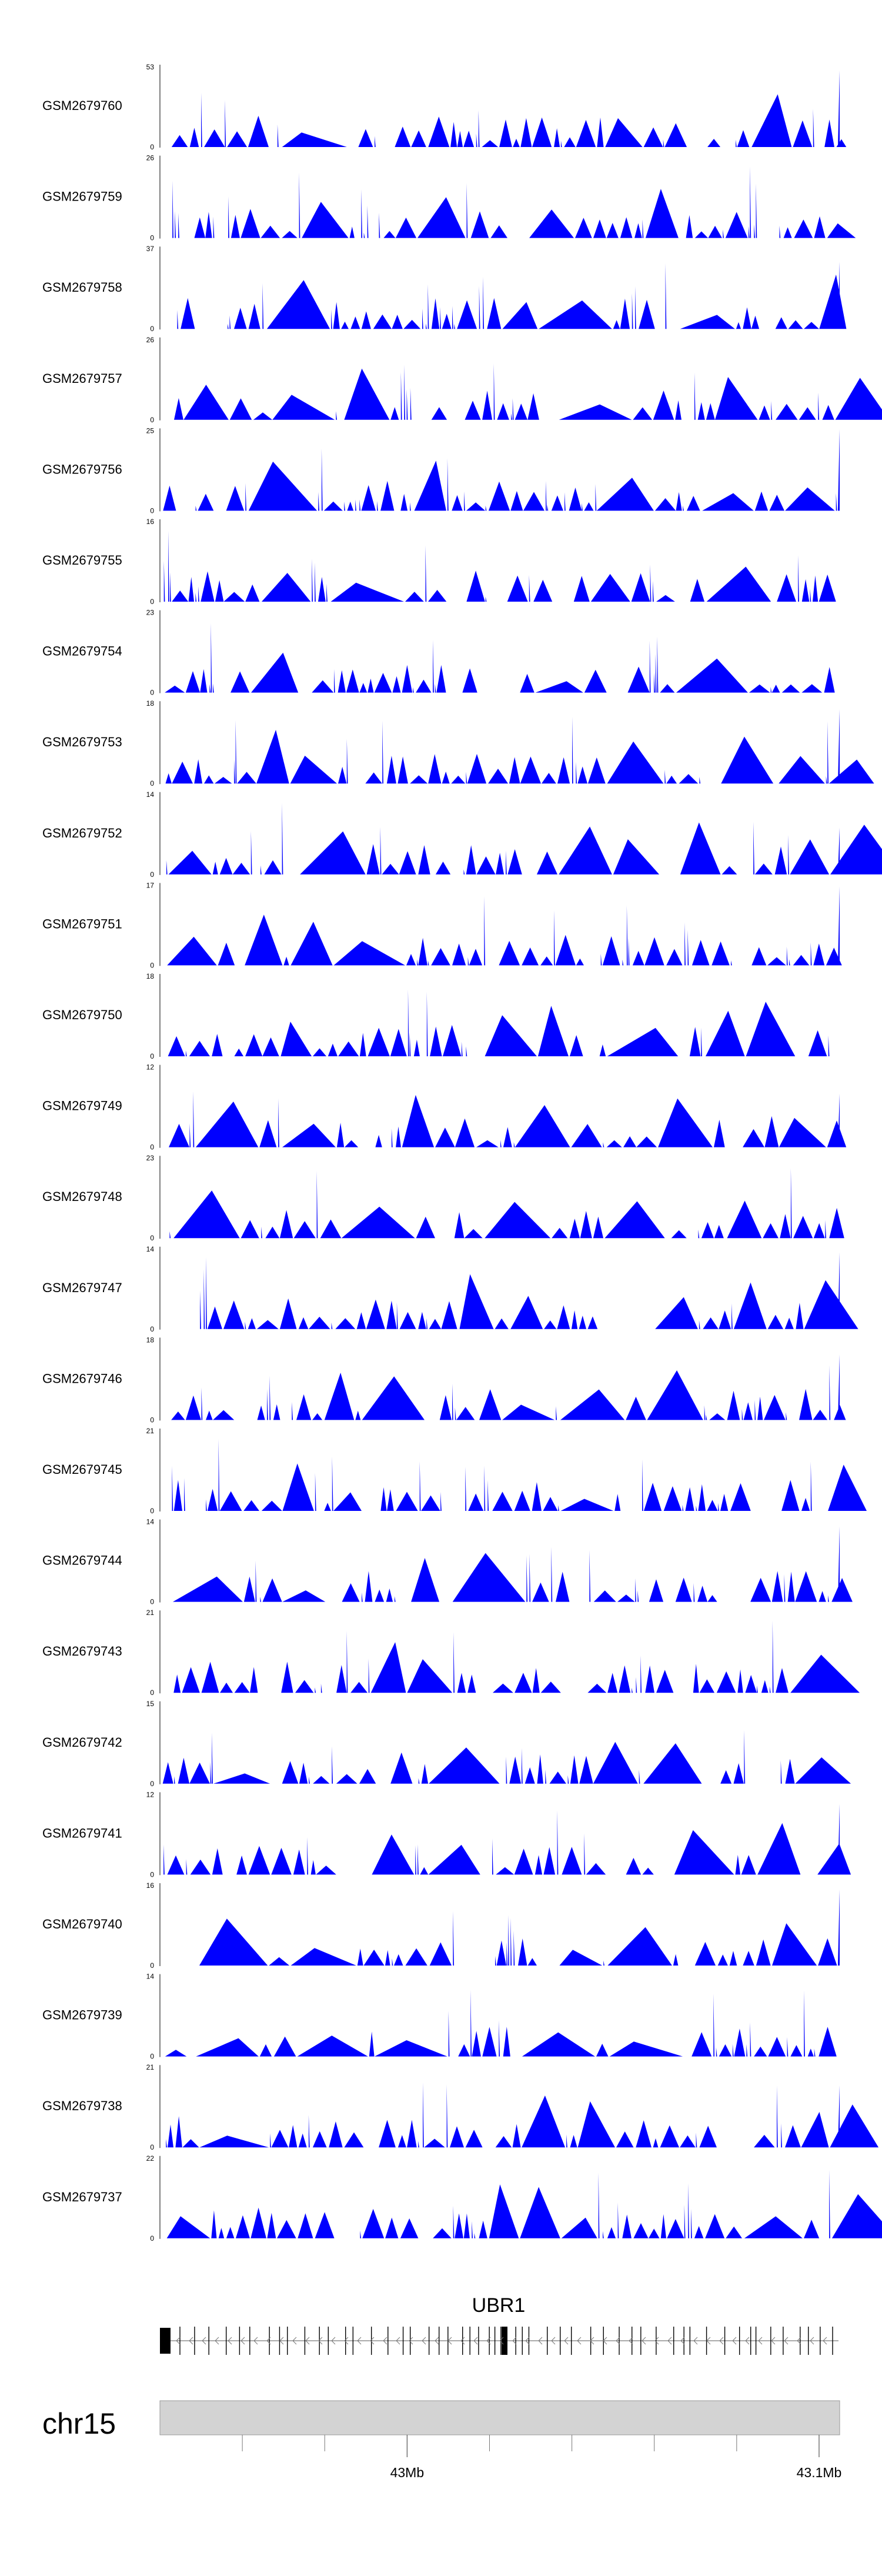 Image resolution: width=882 pixels, height=2576 pixels. What do you see at coordinates (82, 560) in the screenshot?
I see `track-label: GSM2679755` at bounding box center [82, 560].